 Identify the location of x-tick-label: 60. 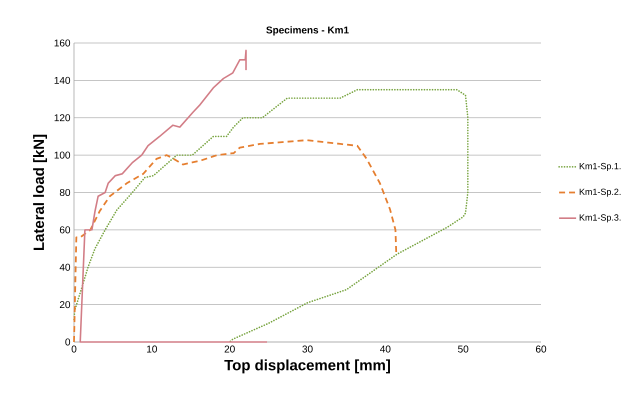
(541, 349).